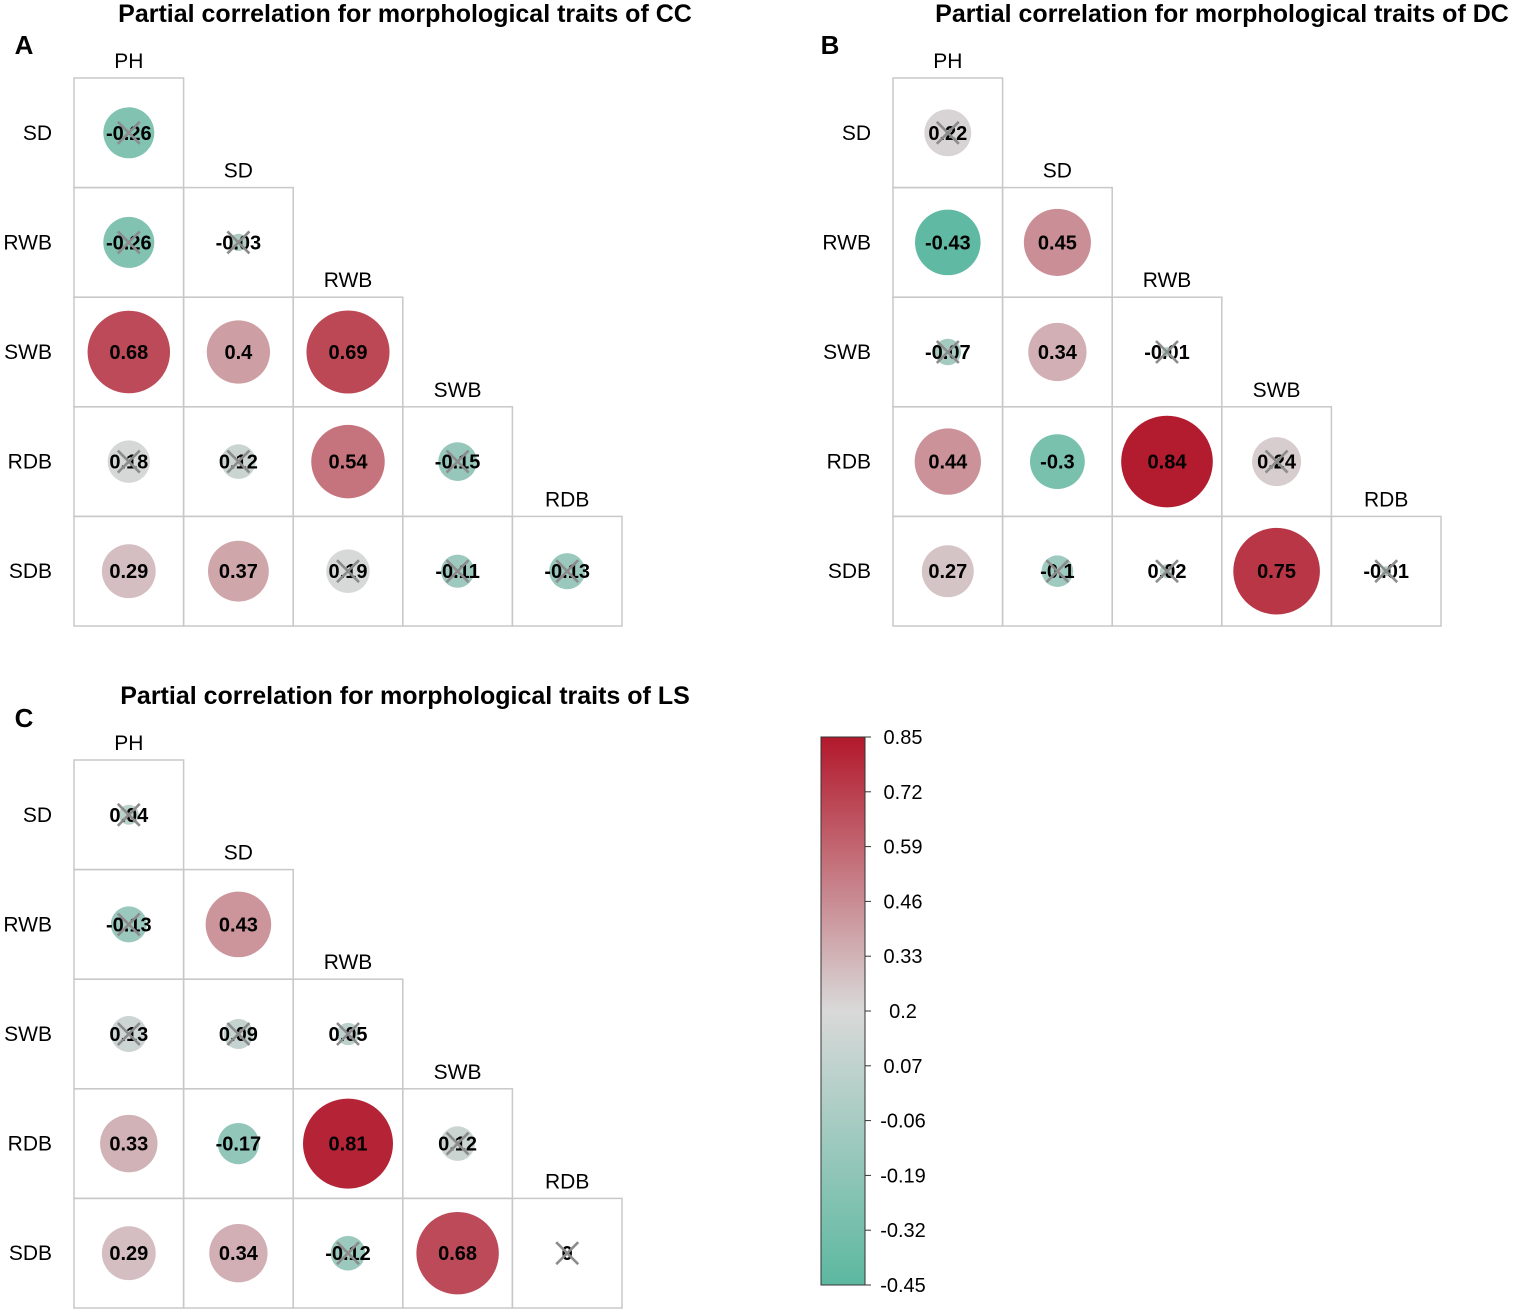  What do you see at coordinates (903, 957) in the screenshot?
I see `colorbar-tick-label: 0.33` at bounding box center [903, 957].